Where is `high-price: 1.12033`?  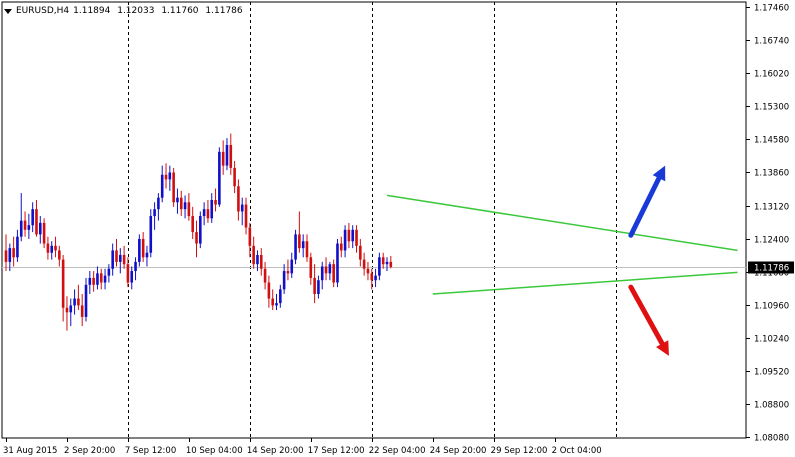
high-price: 1.12033 is located at coordinates (136, 11).